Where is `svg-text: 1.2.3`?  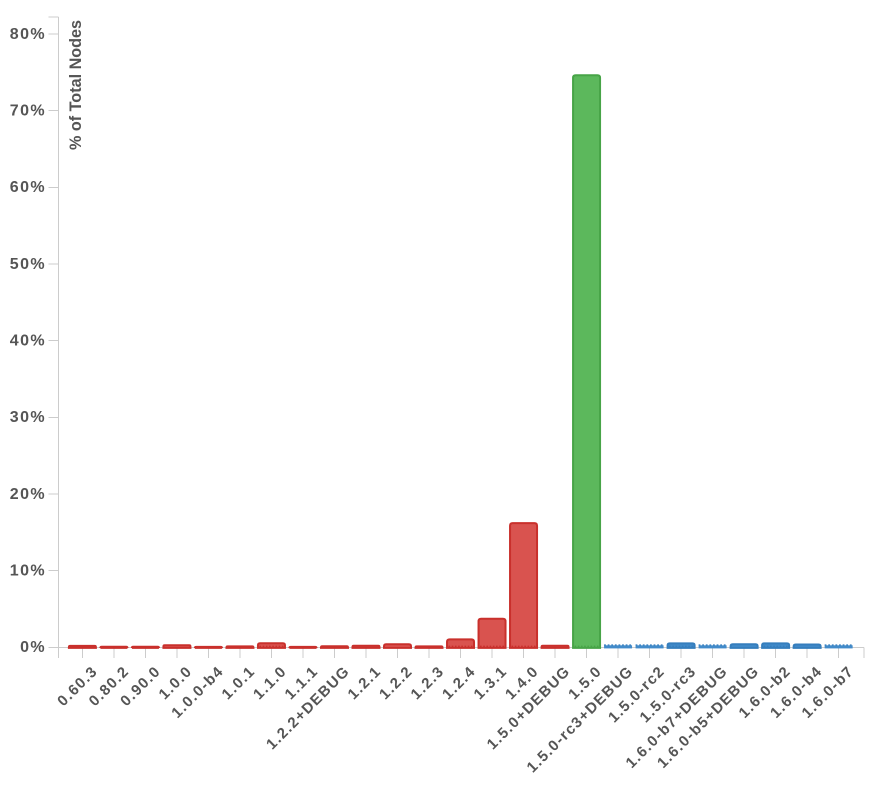 svg-text: 1.2.3 is located at coordinates (428, 683).